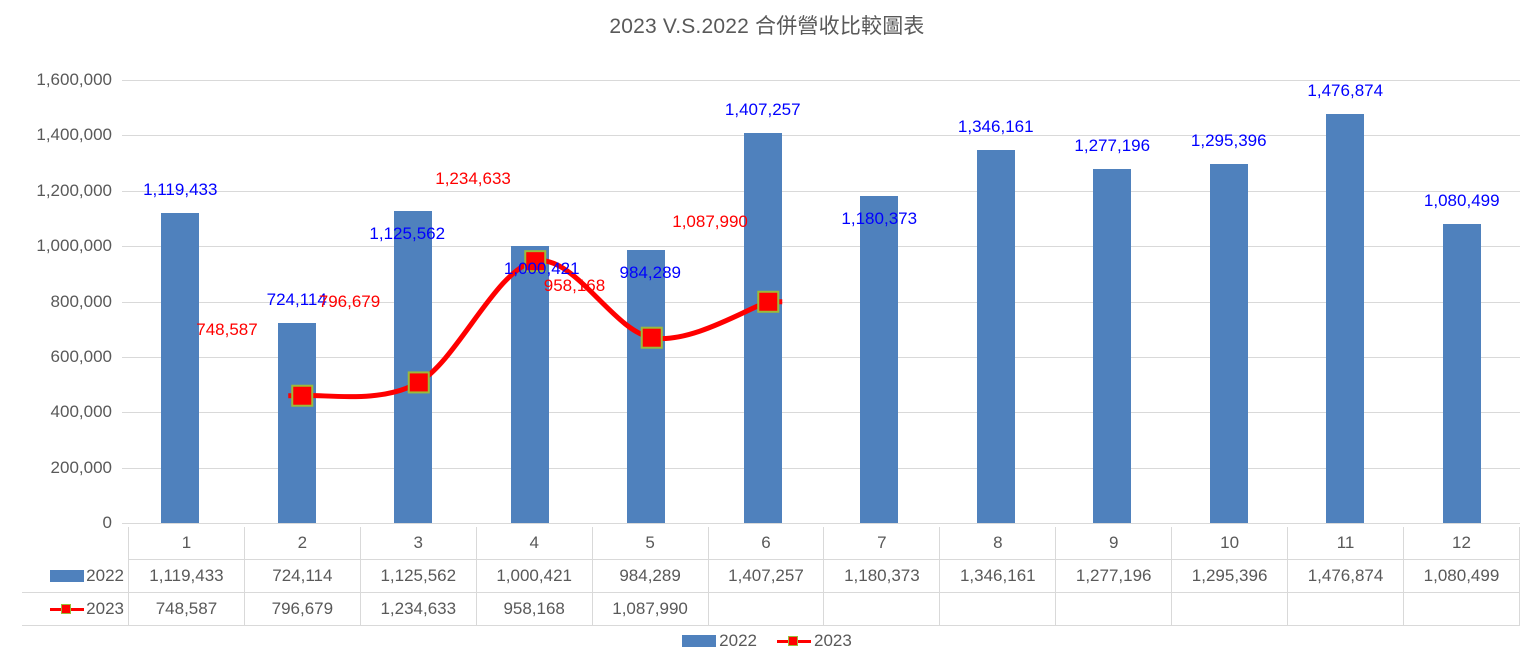  I want to click on y-axis-tick-label: 400,000, so click(81, 412).